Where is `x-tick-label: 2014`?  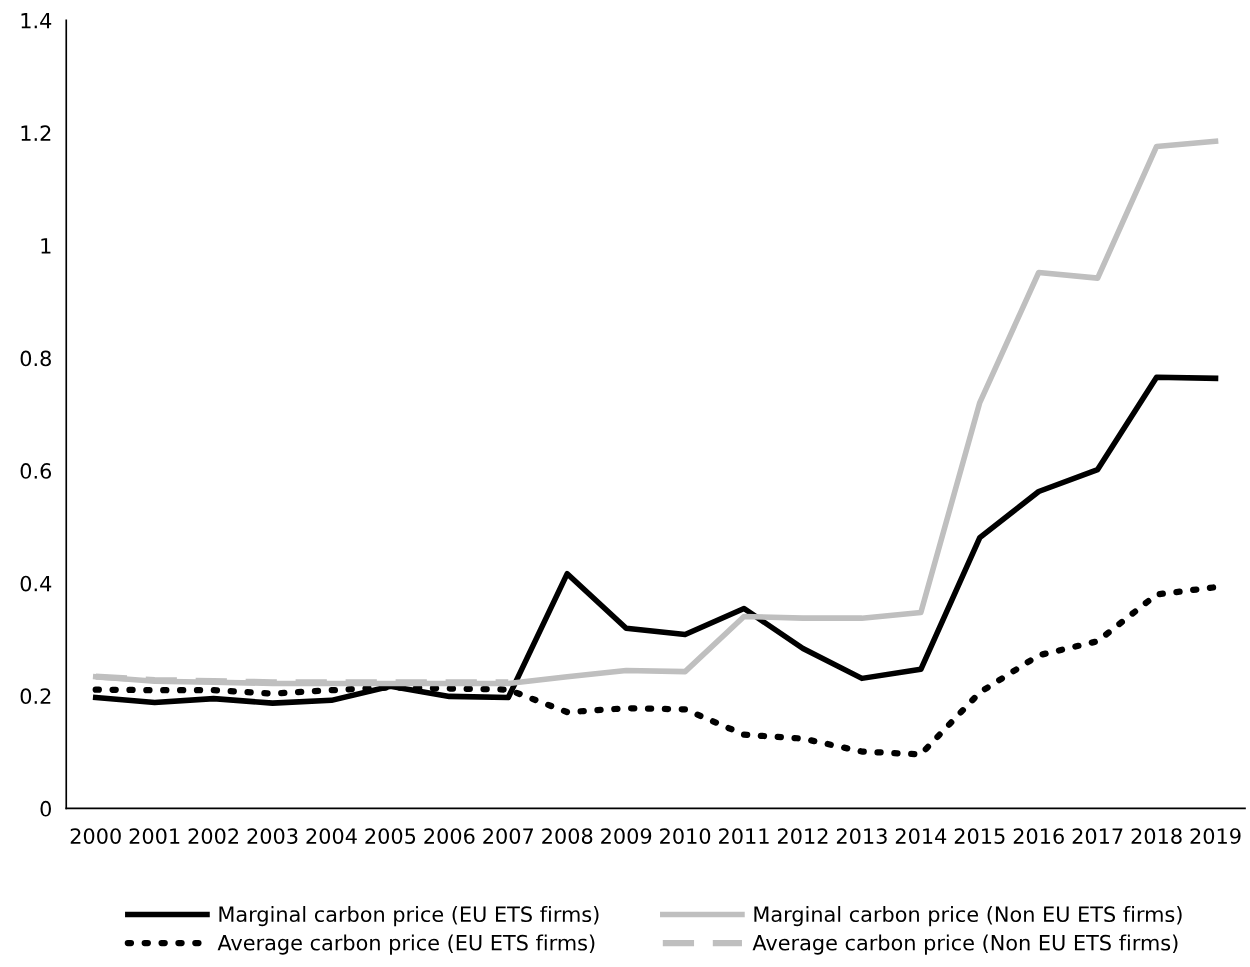
x-tick-label: 2014 is located at coordinates (921, 836).